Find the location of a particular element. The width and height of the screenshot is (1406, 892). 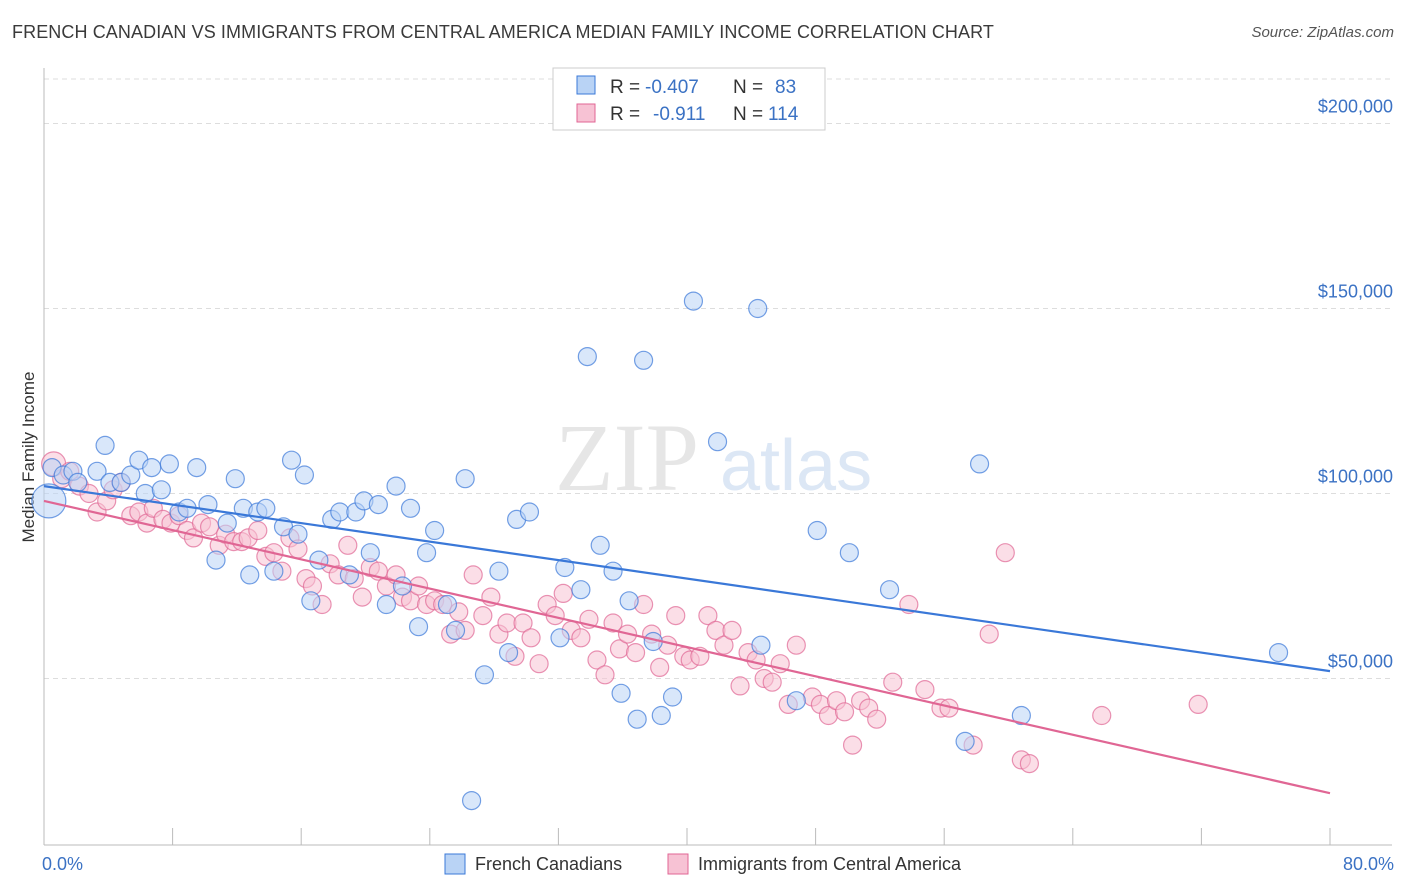

legend-n-label-1: N = is located at coordinates (748, 87).